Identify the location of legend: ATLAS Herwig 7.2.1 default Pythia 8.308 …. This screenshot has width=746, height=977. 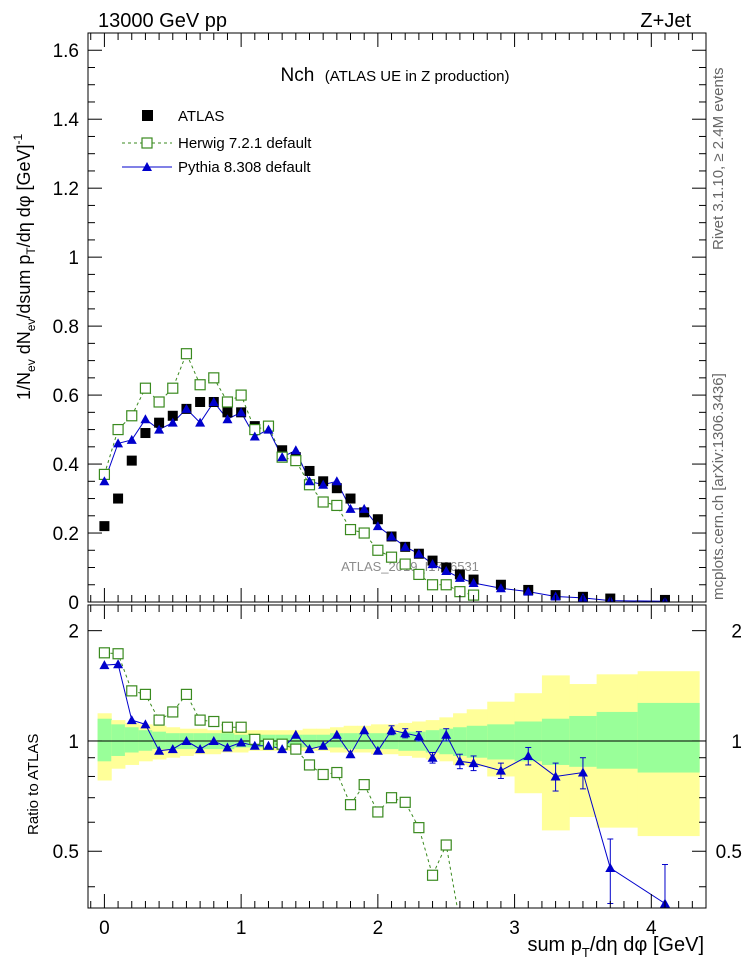
(217, 142).